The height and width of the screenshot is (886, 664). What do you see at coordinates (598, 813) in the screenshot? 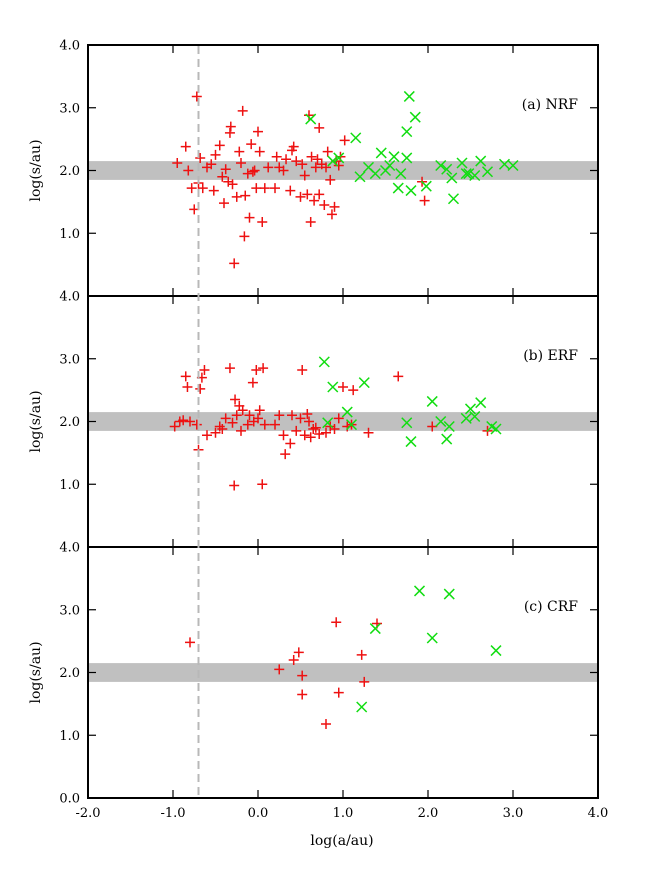
I see `x-tick-label: 4.0` at bounding box center [598, 813].